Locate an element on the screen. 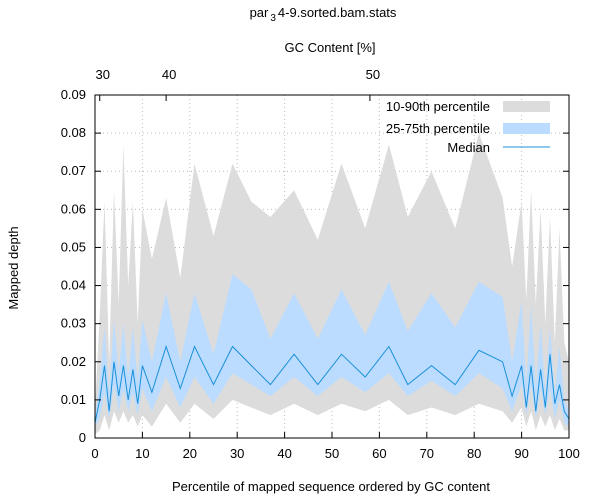  top-tick-label: 40 is located at coordinates (169, 74).